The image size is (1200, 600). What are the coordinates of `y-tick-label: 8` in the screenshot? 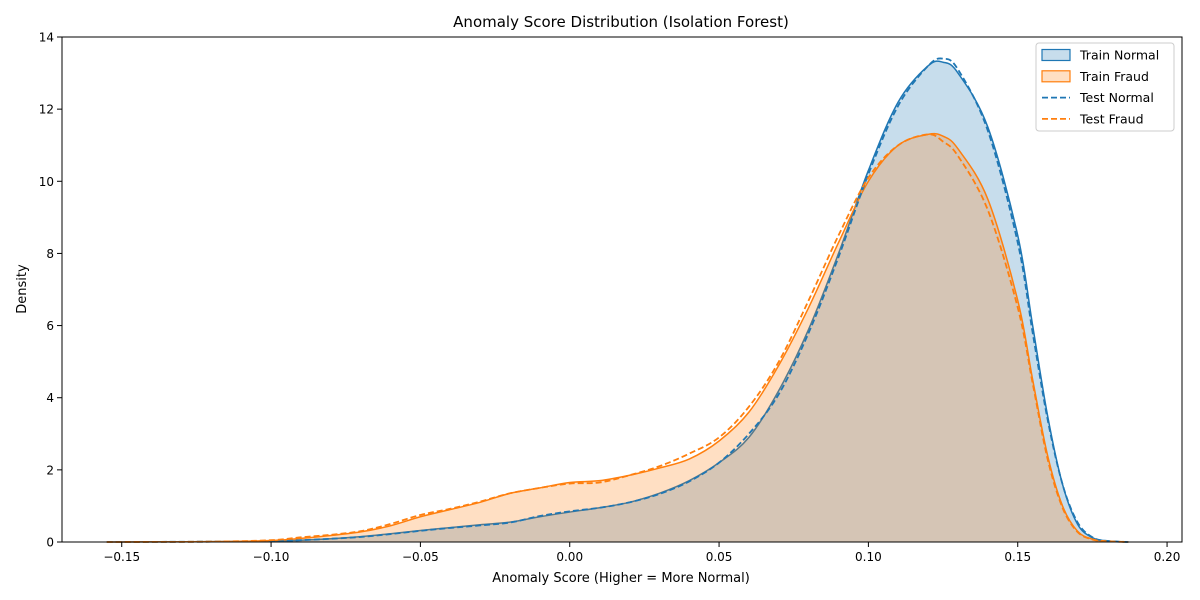 It's located at (50, 254).